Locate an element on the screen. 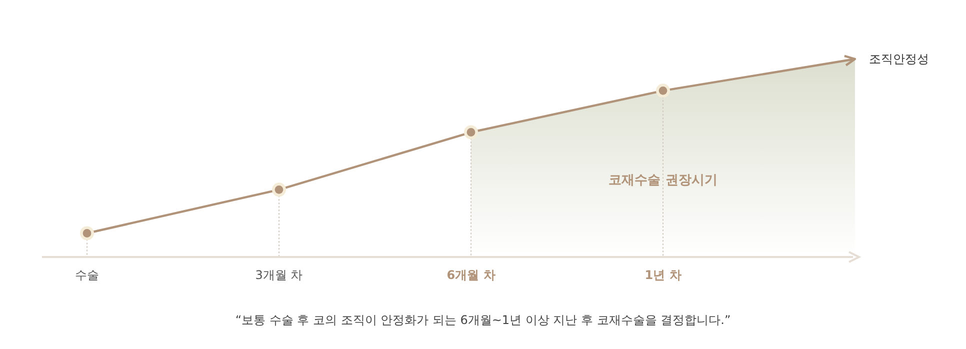 This screenshot has height=349, width=966. x-tick-label: 1년 차 is located at coordinates (663, 275).